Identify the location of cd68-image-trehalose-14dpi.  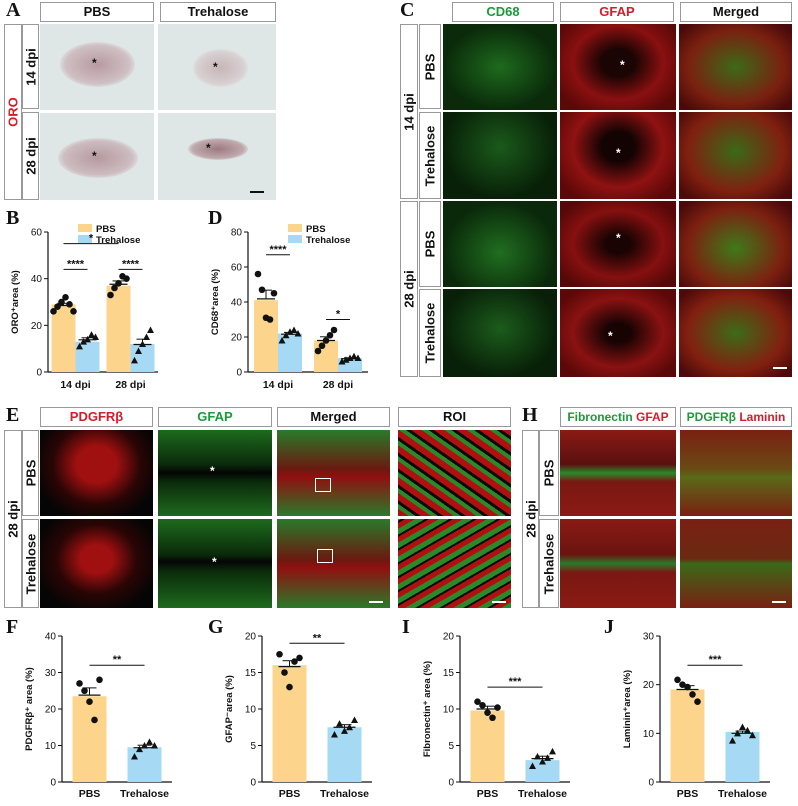
(500, 155).